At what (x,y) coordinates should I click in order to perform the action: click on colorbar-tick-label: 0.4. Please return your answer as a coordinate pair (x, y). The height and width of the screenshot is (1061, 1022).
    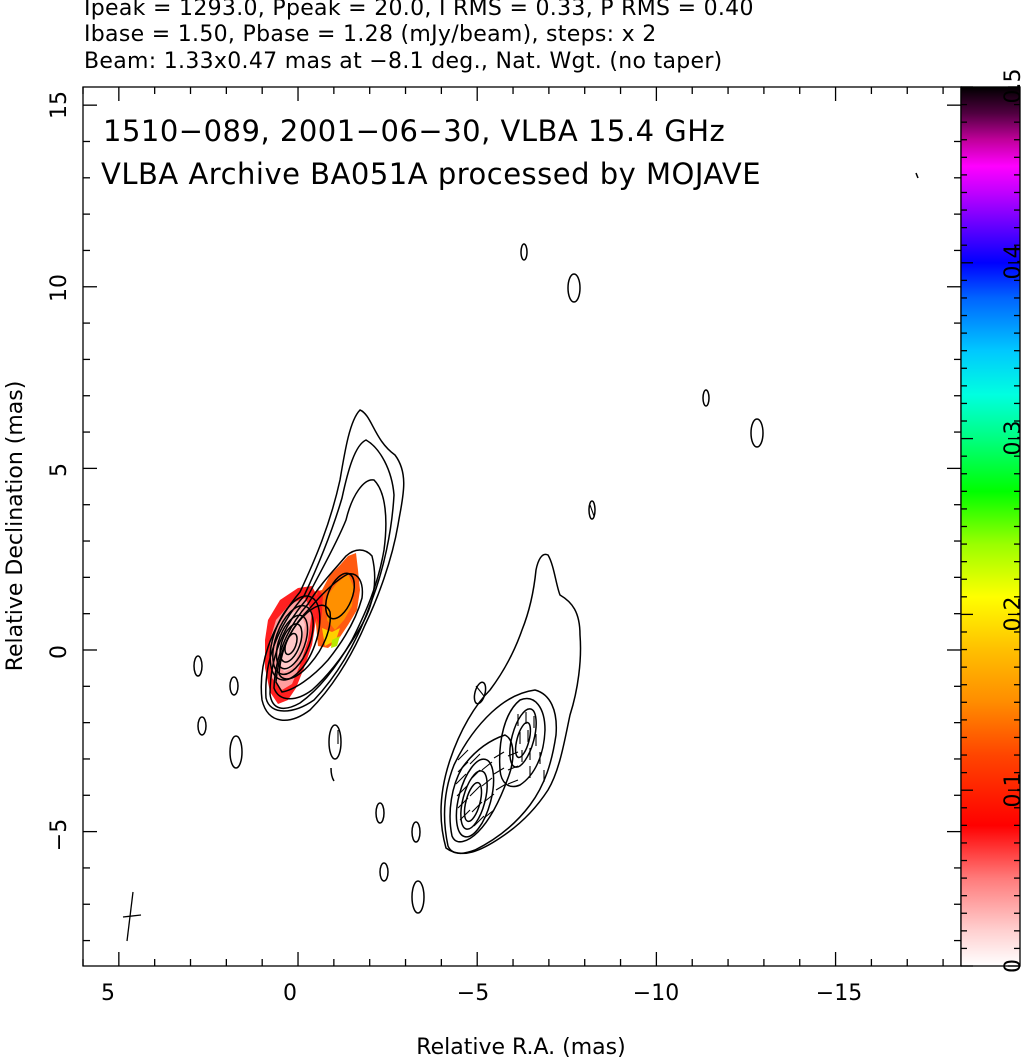
    Looking at the image, I should click on (1011, 262).